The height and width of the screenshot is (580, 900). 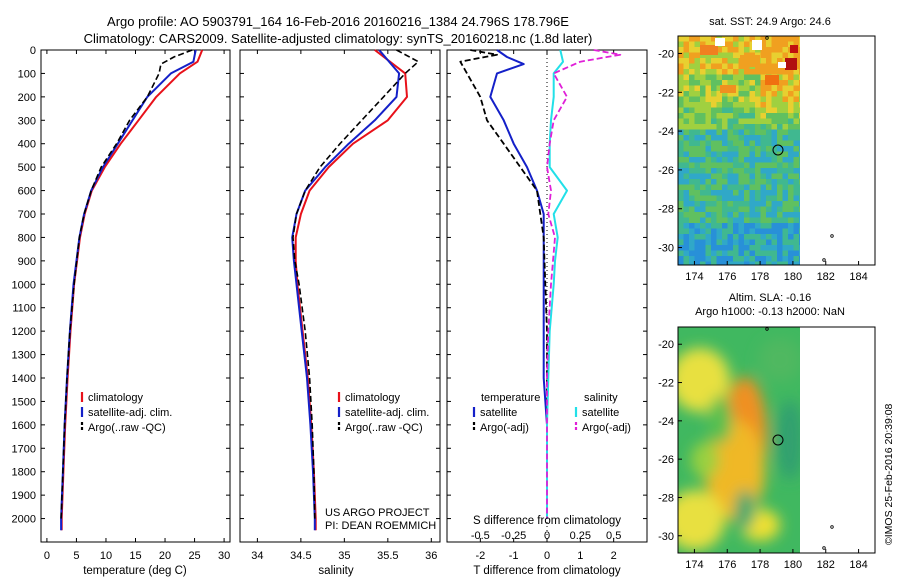 What do you see at coordinates (547, 556) in the screenshot?
I see `x-tick-label: 0` at bounding box center [547, 556].